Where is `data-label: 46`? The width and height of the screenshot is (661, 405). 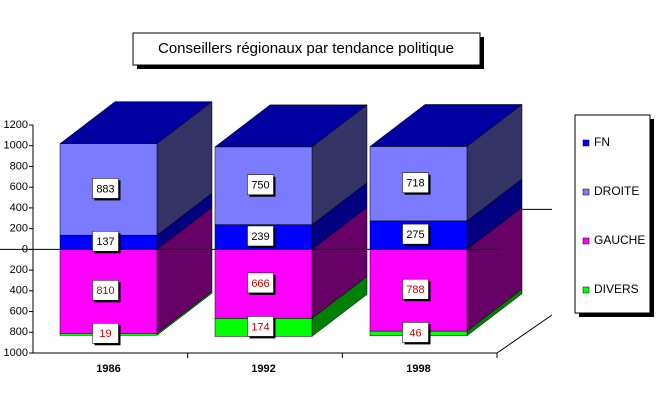
data-label: 46 is located at coordinates (415, 333).